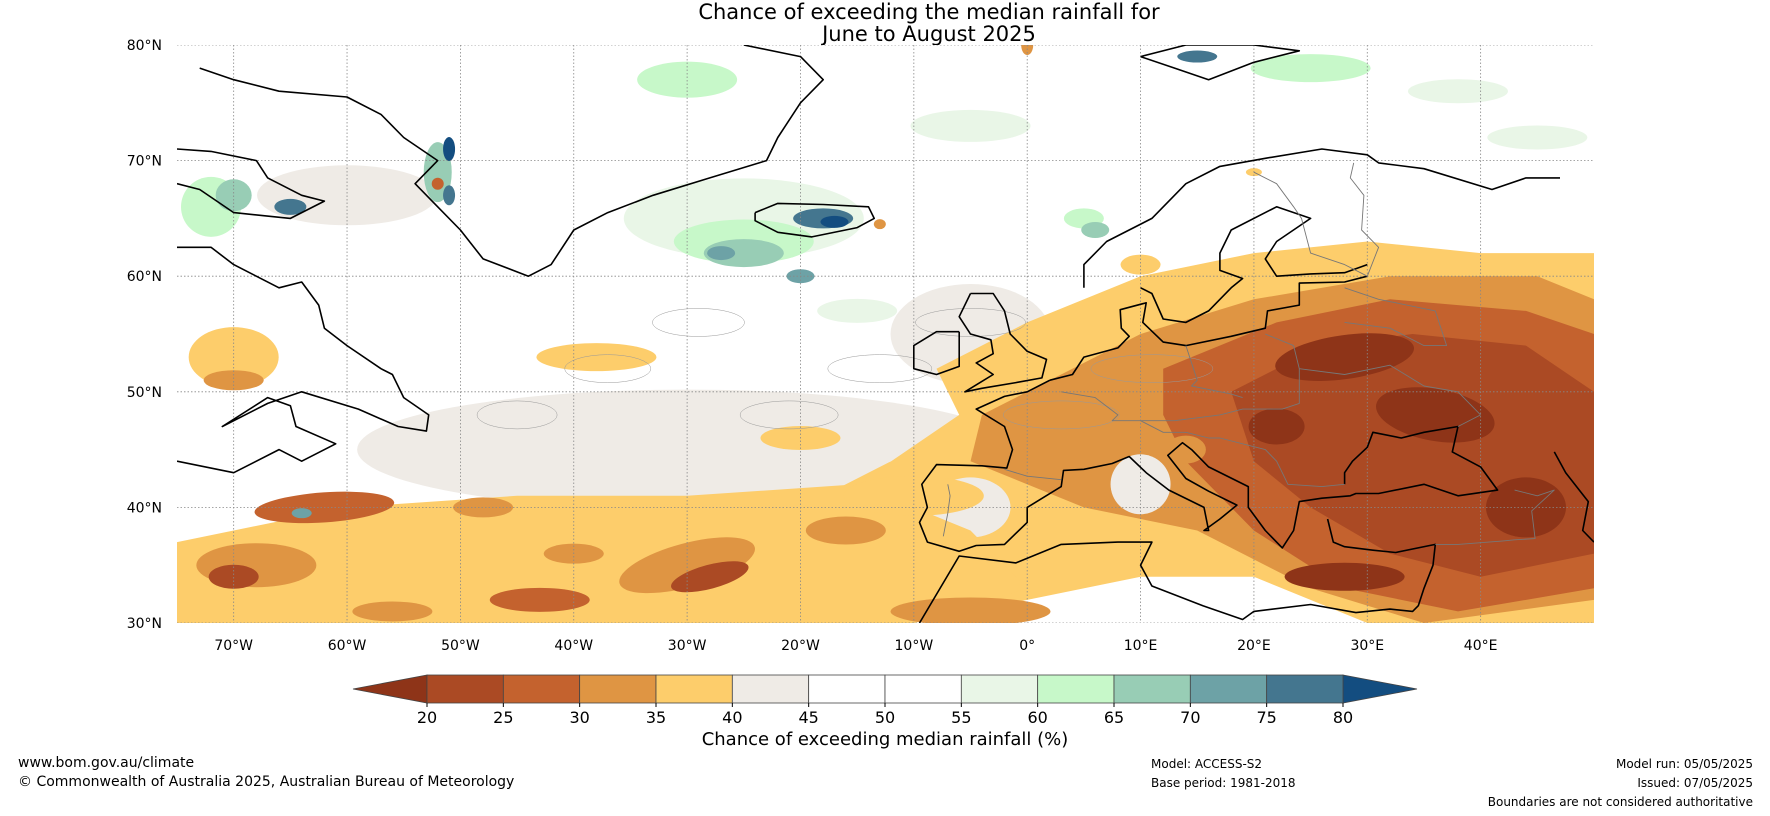  Describe the element at coordinates (800, 646) in the screenshot. I see `longitude-label: 20°W` at that location.